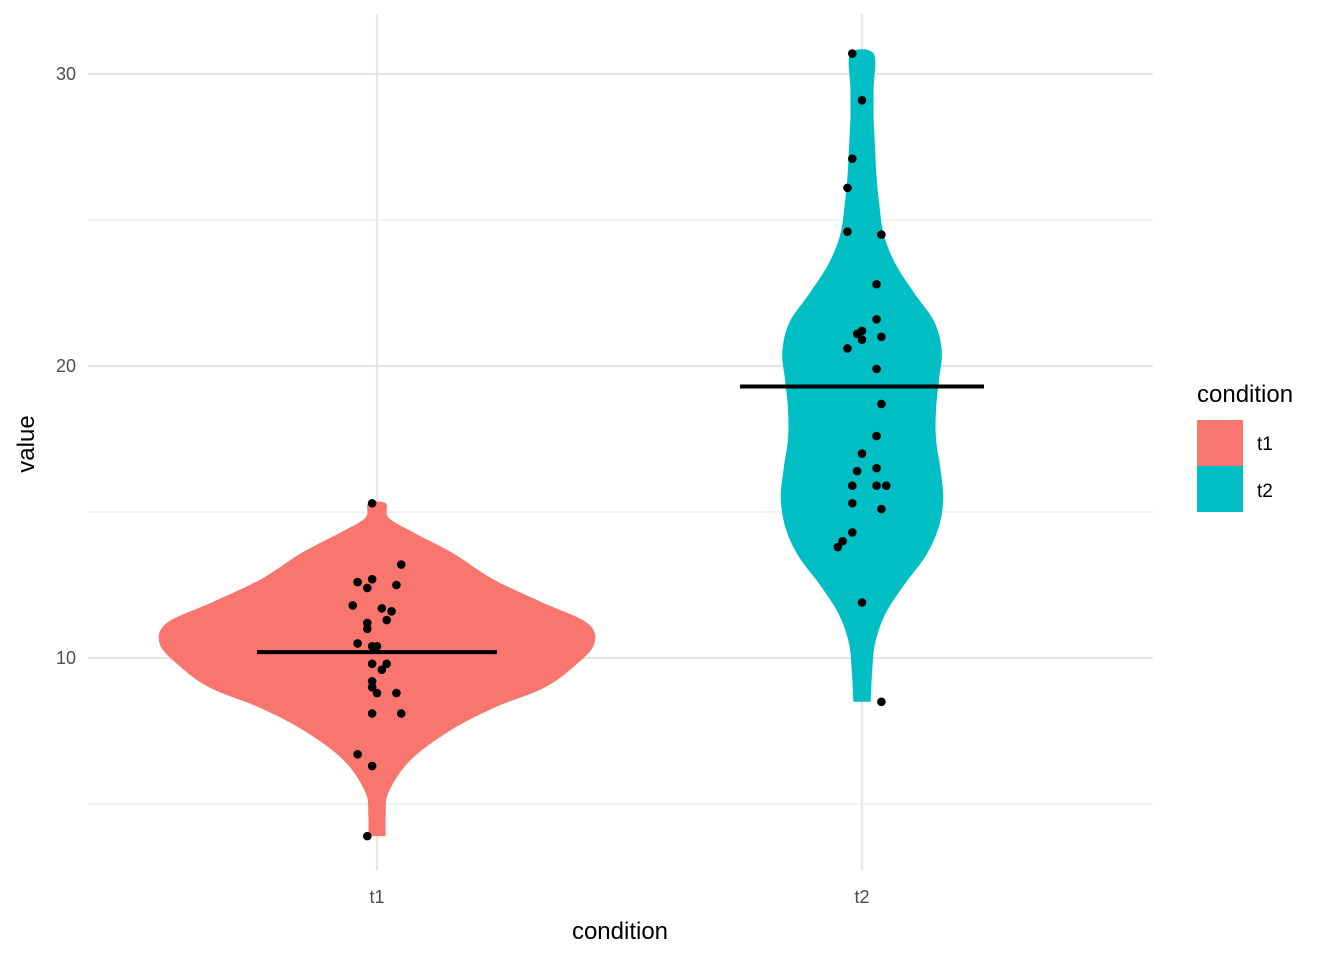 The width and height of the screenshot is (1344, 960). I want to click on y-tick-label: 20, so click(66, 366).